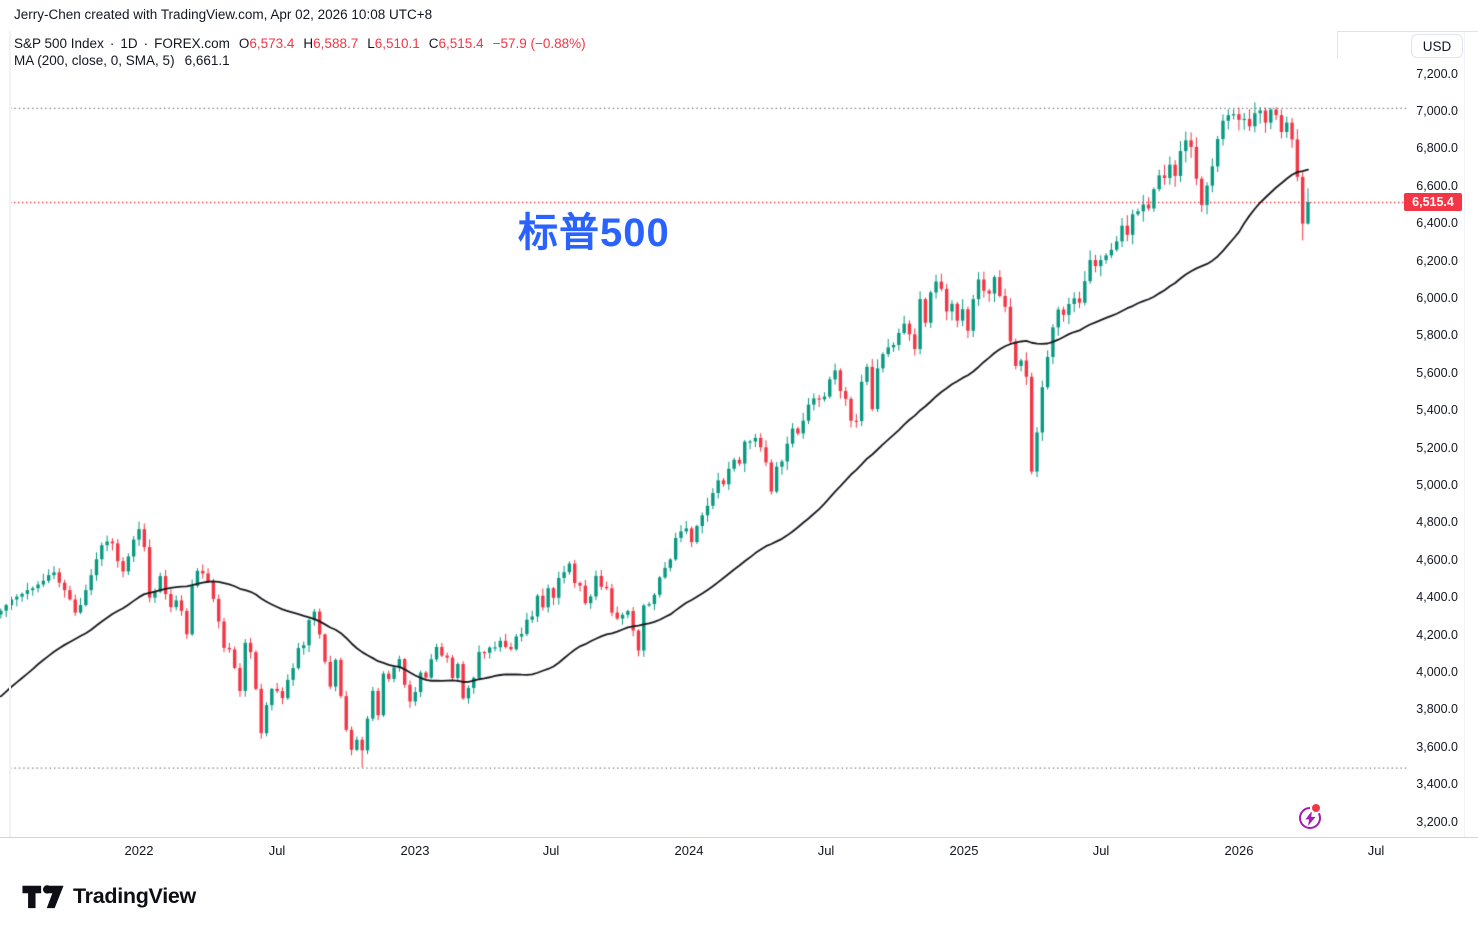 This screenshot has height=925, width=1478. Describe the element at coordinates (1437, 223) in the screenshot. I see `price-axis-label: 6,400.0` at that location.